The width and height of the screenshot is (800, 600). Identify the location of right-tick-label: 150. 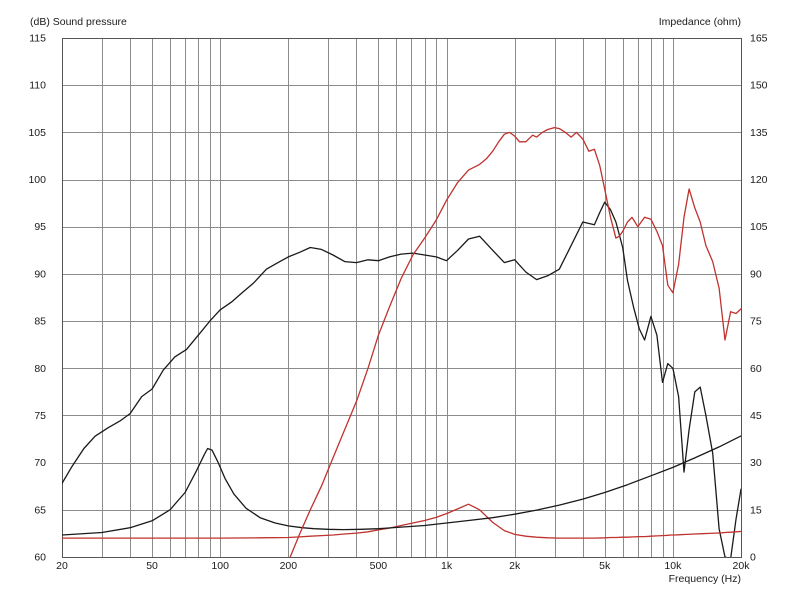
(759, 86).